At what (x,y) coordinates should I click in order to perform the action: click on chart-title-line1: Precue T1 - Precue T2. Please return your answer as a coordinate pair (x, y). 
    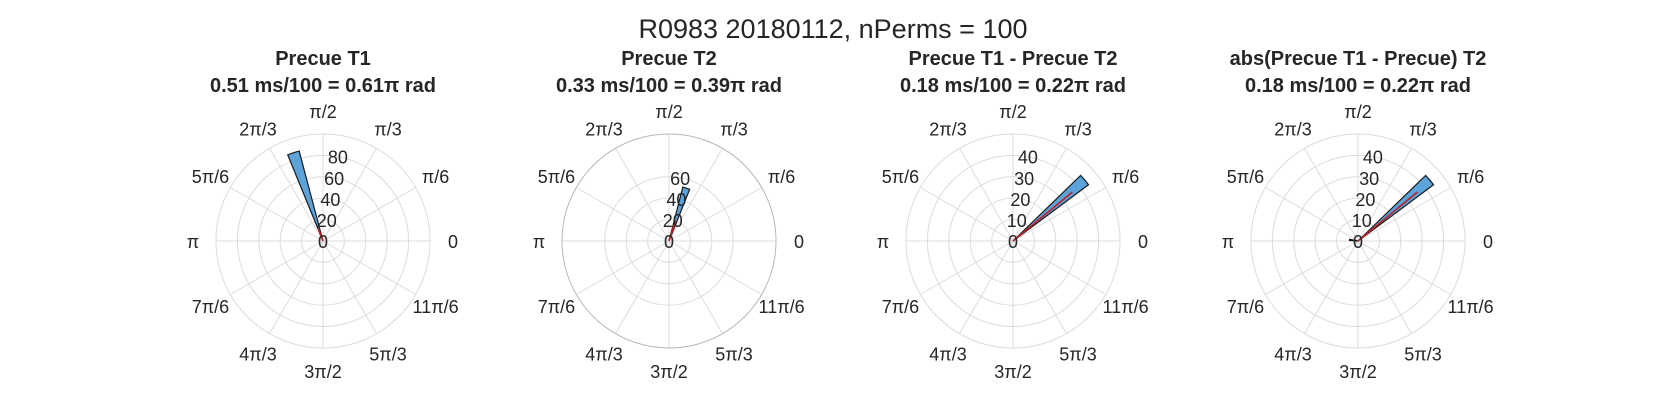
    Looking at the image, I should click on (1013, 59).